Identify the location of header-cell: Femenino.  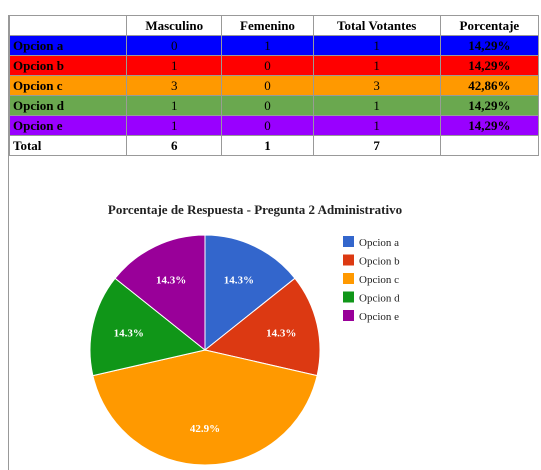
(267, 25).